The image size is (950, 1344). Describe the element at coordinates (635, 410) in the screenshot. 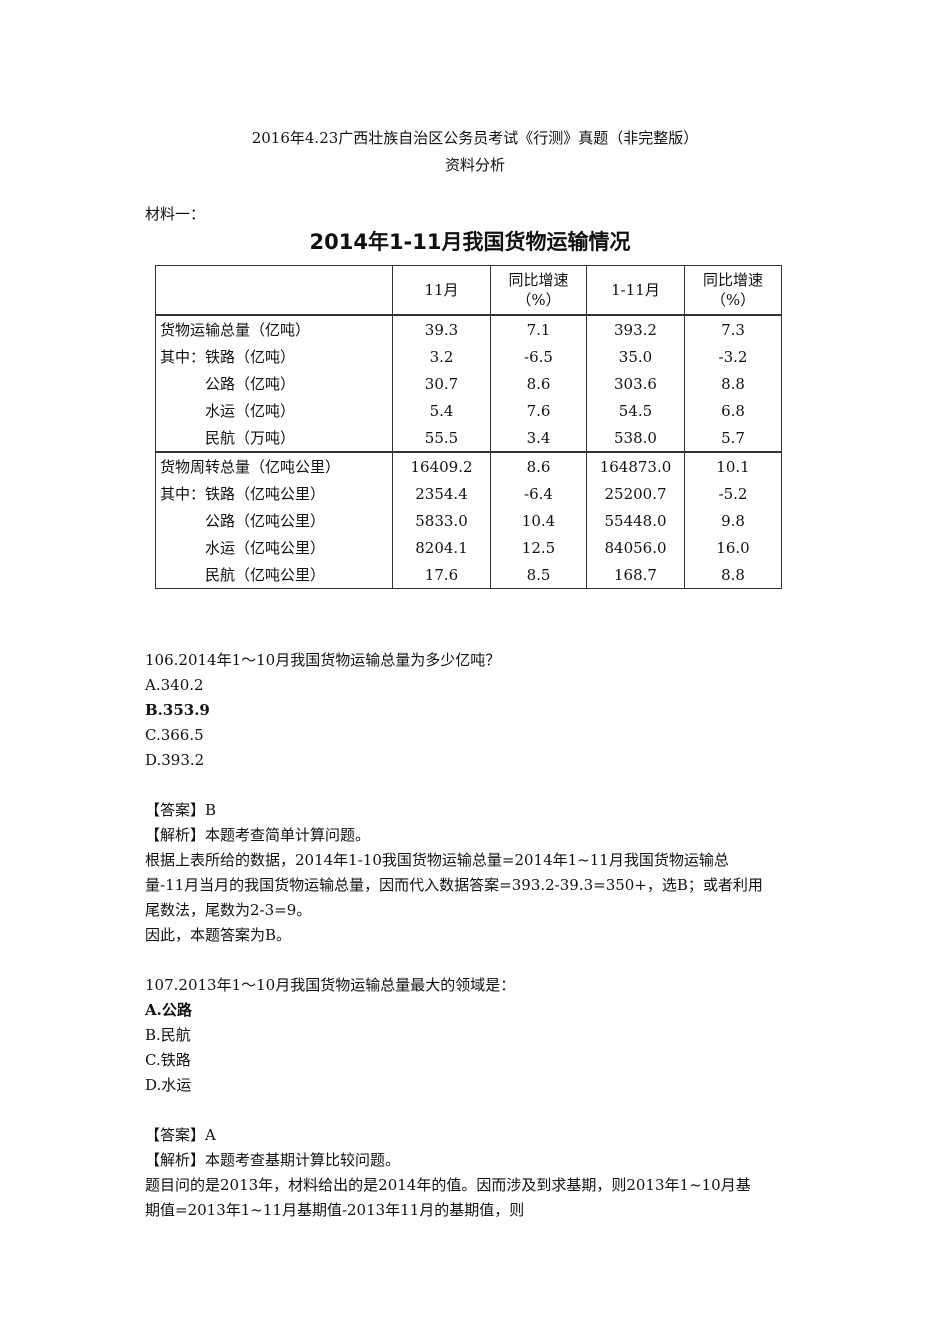

I see `value-cell: 54.5` at that location.